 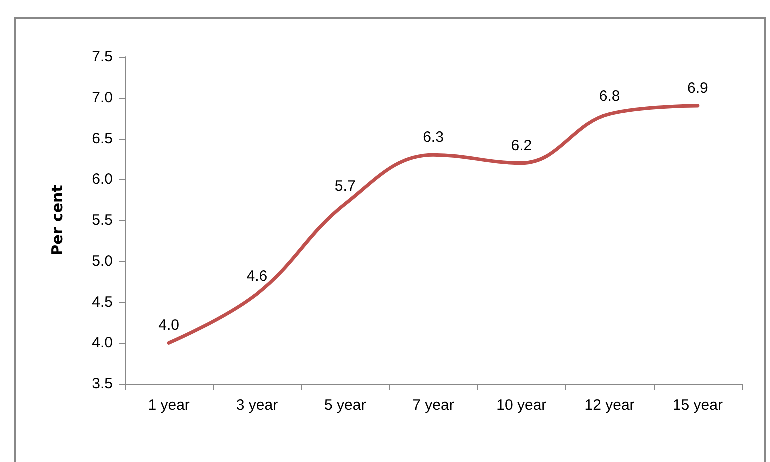 I want to click on y-tick-label: 6.5, so click(x=102, y=139).